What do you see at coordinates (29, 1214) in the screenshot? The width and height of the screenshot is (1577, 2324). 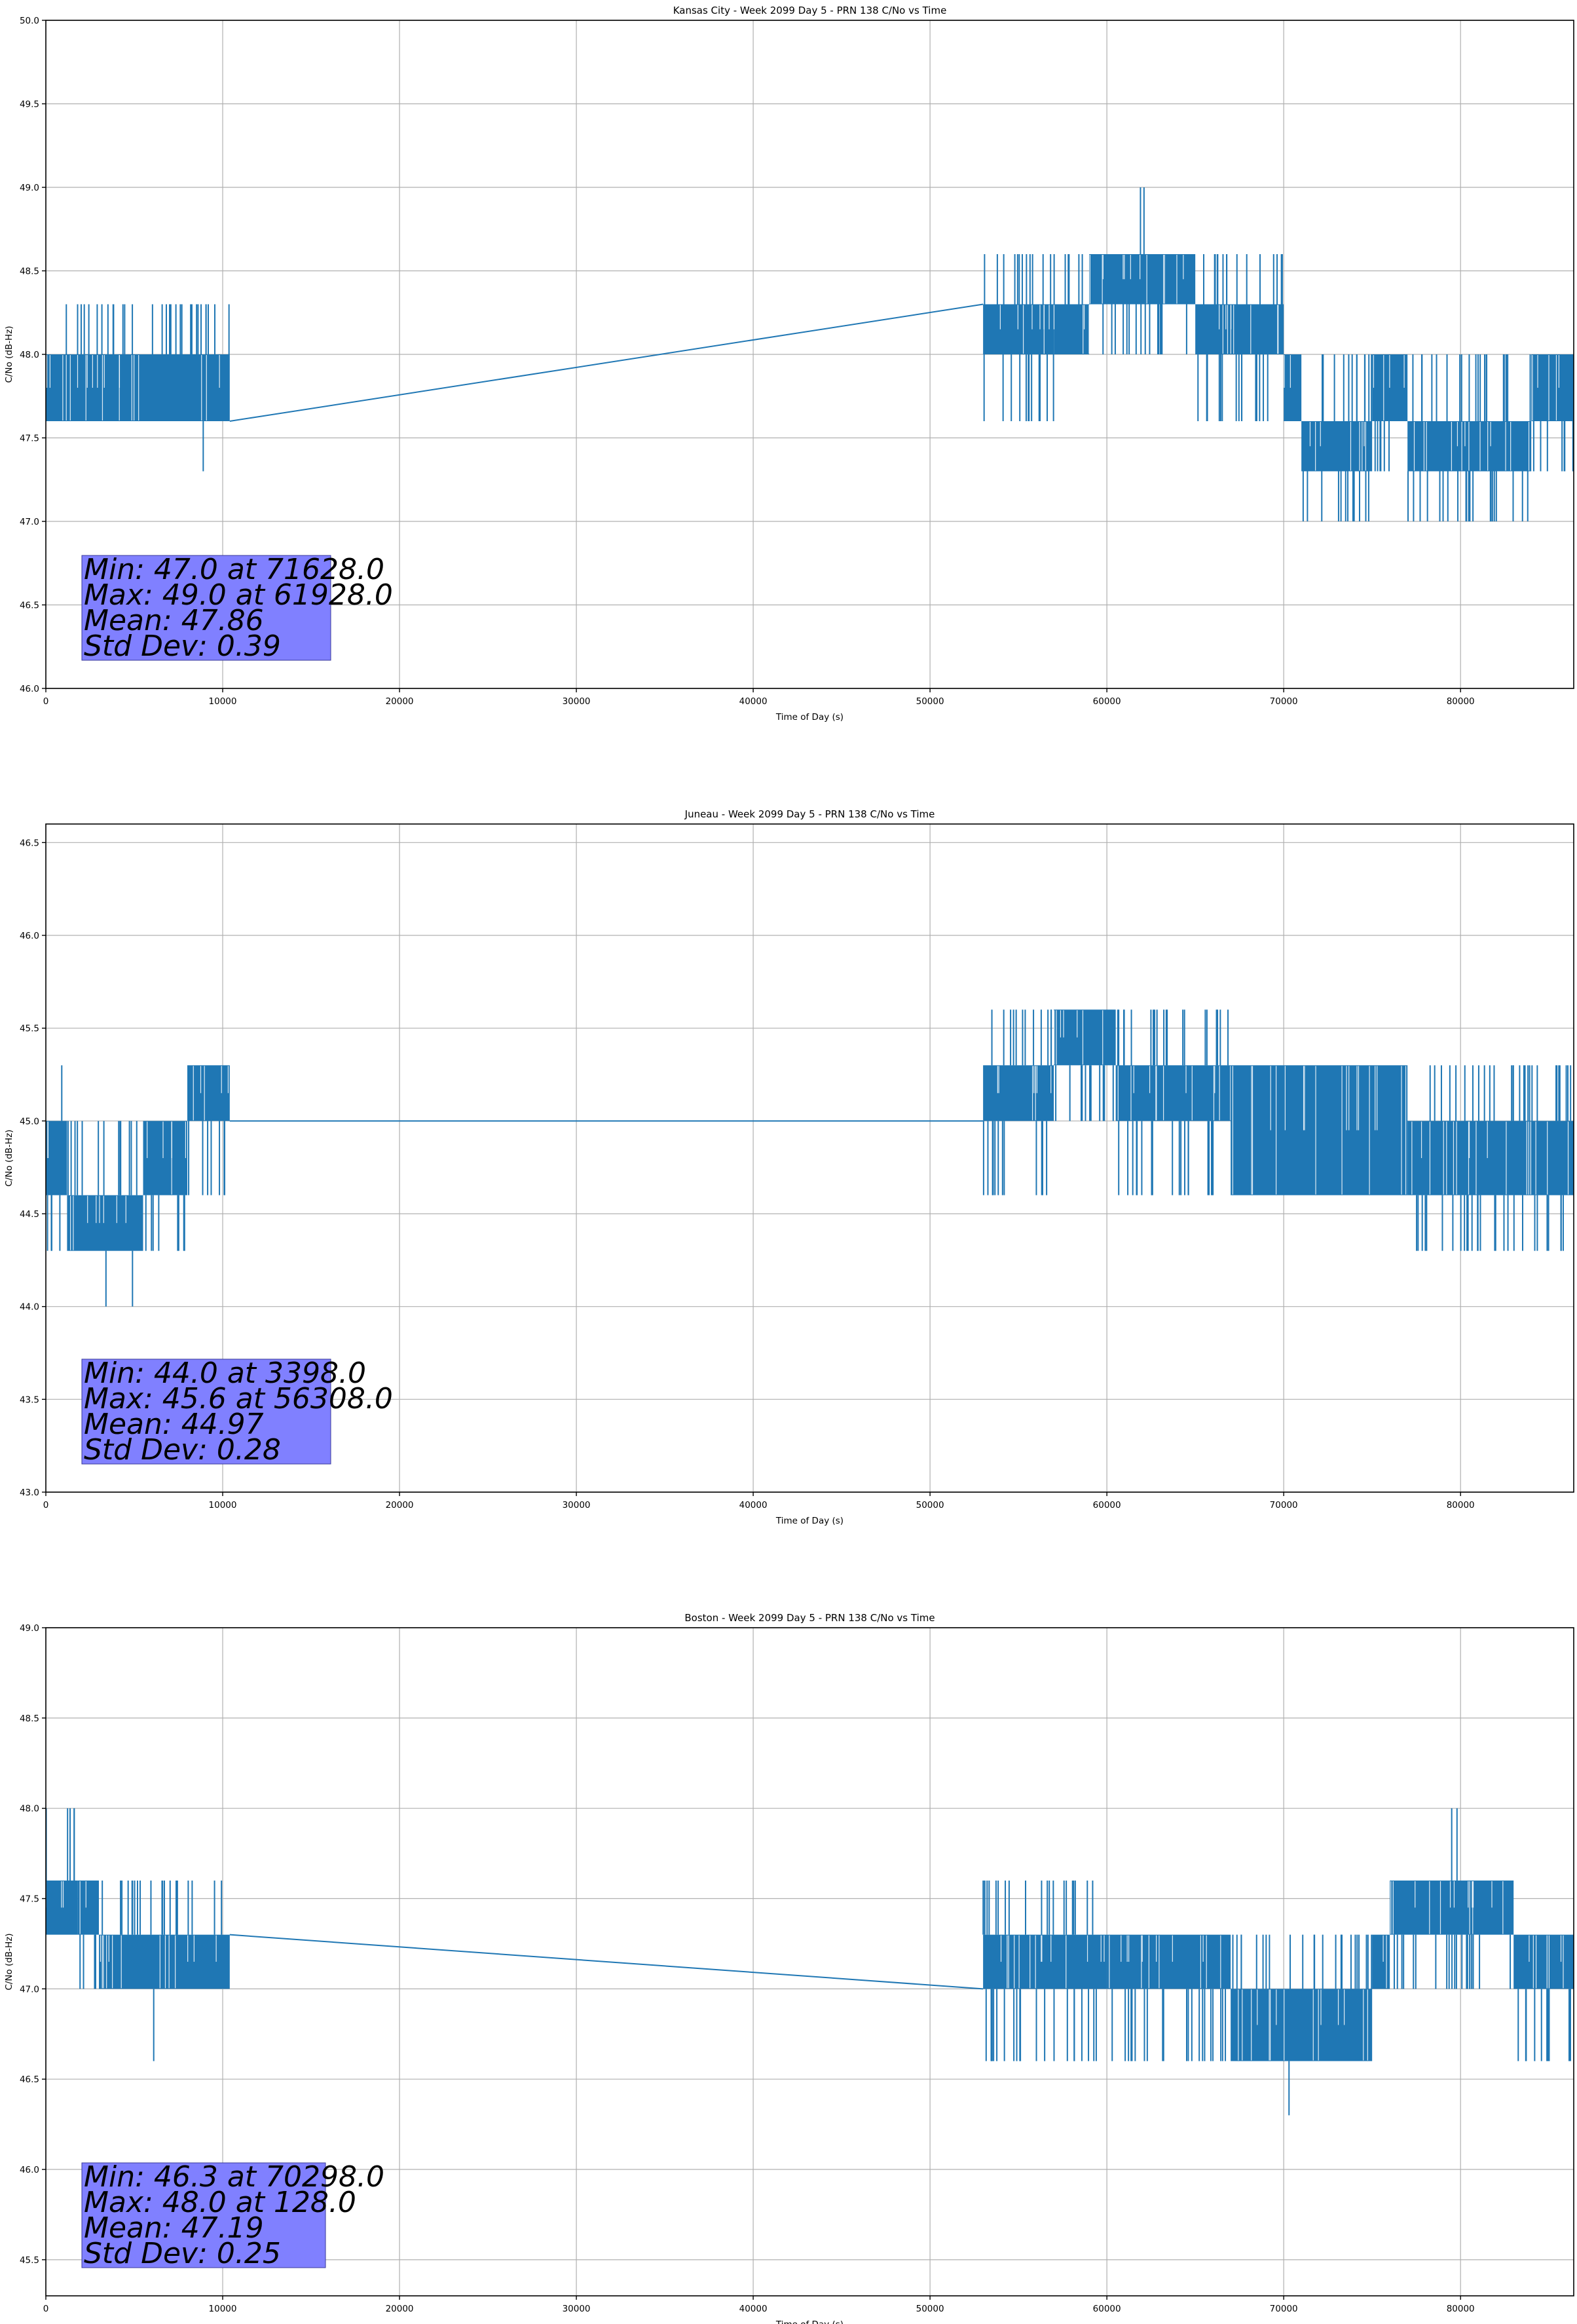 I see `y-tick-label: 44.5` at bounding box center [29, 1214].